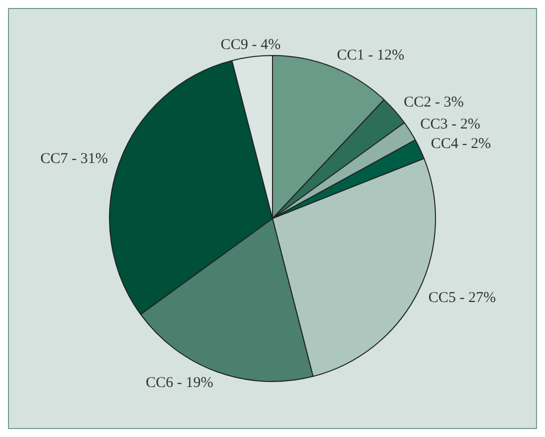  Describe the element at coordinates (434, 102) in the screenshot. I see `slice-label: CC2 - 3%` at that location.